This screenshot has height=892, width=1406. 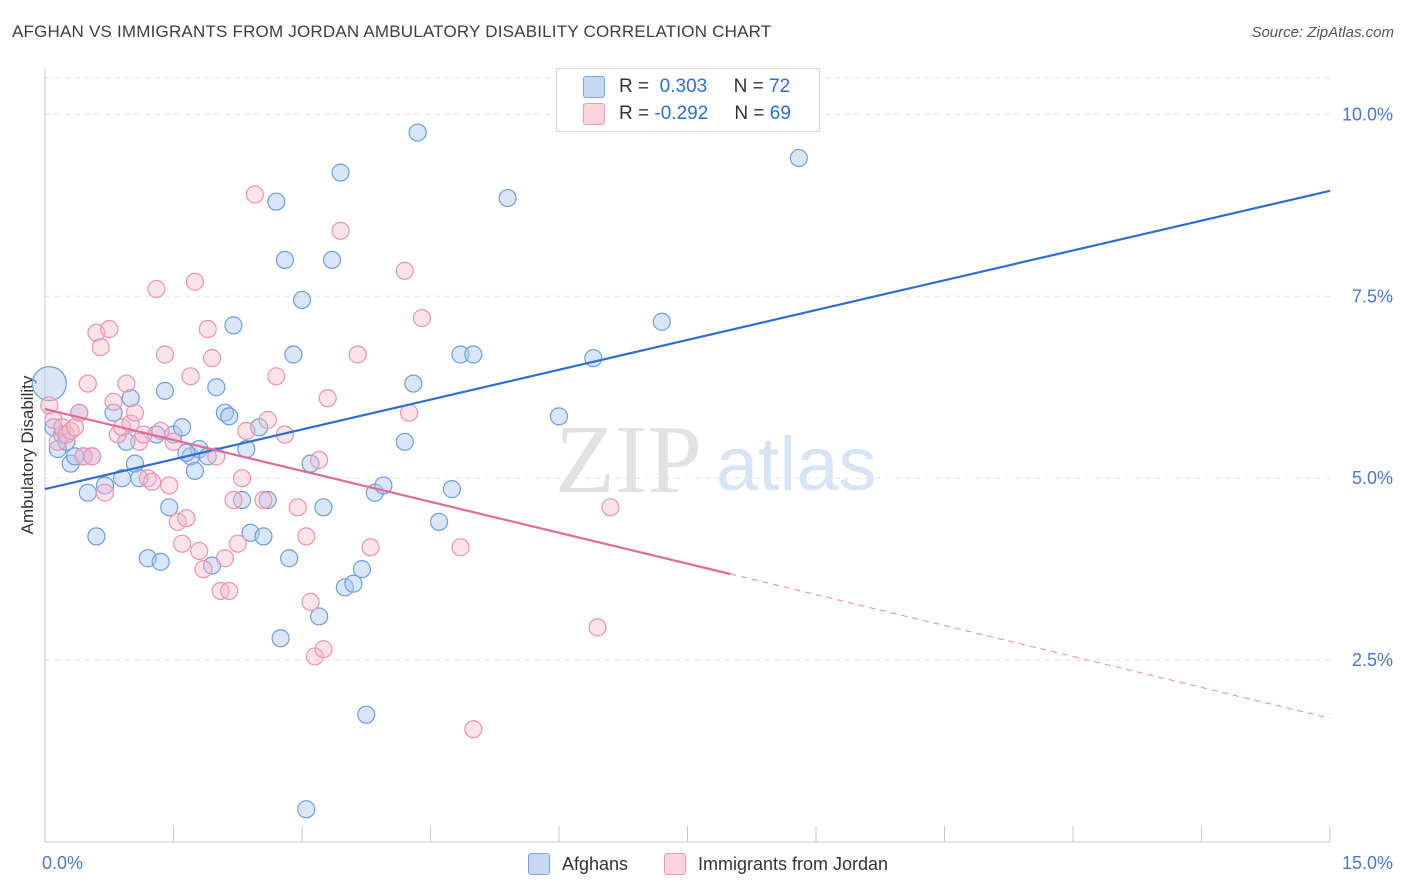 What do you see at coordinates (1030, 646) in the screenshot?
I see `jordan-trend-line-extension` at bounding box center [1030, 646].